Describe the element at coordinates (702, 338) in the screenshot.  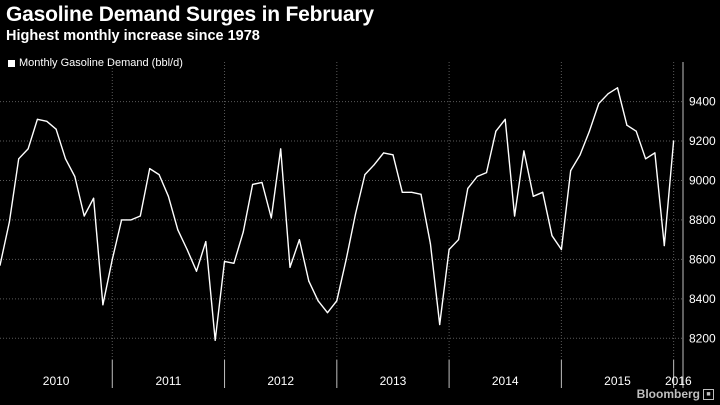
I see `y-tick-label-8200: 8200` at that location.